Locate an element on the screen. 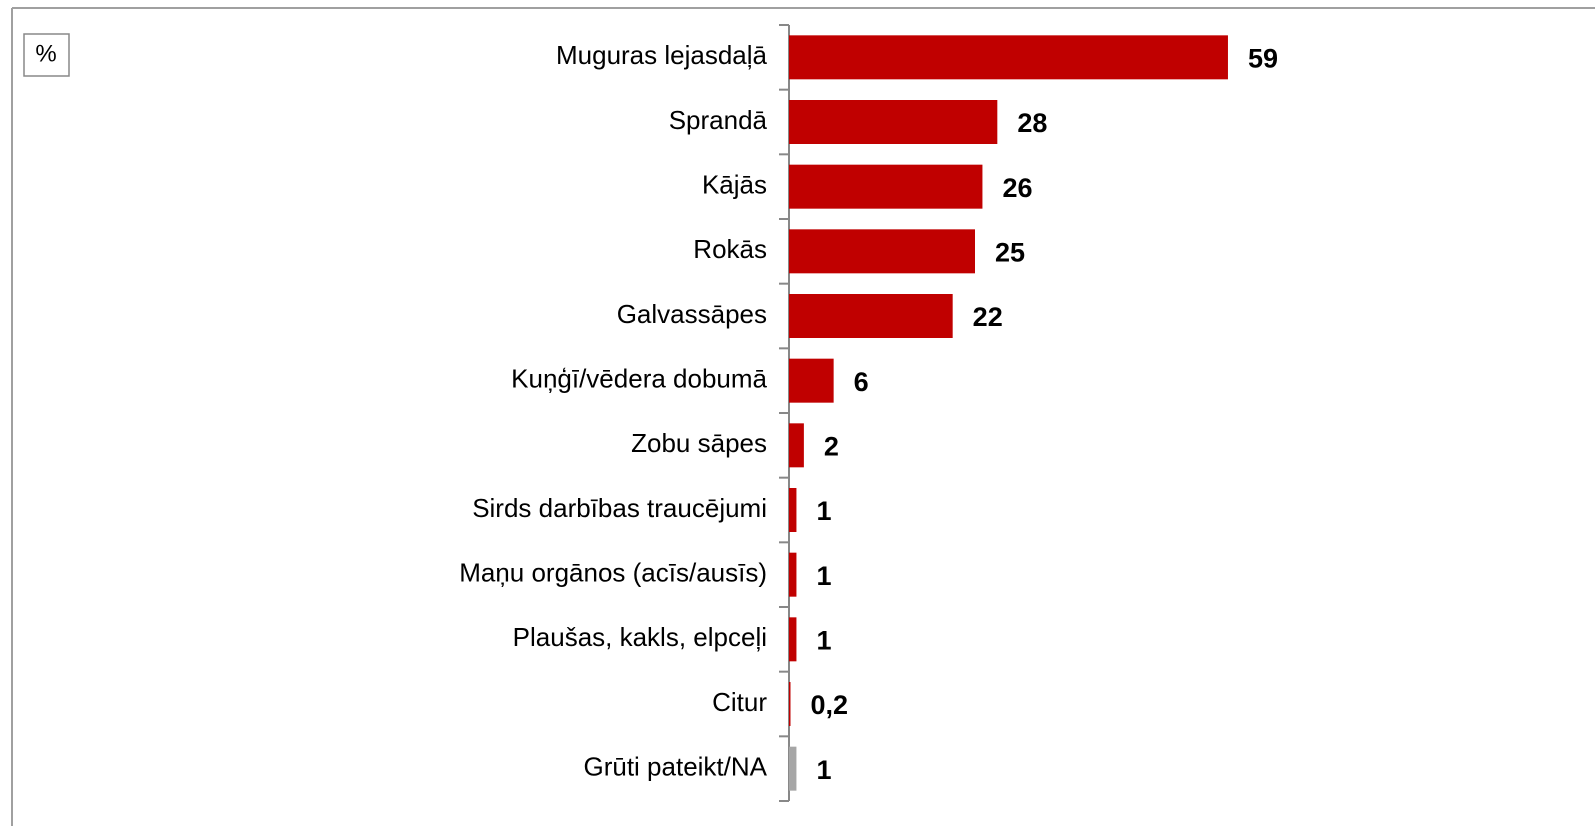 Image resolution: width=1595 pixels, height=826 pixels. value-label: 26 is located at coordinates (1017, 188).